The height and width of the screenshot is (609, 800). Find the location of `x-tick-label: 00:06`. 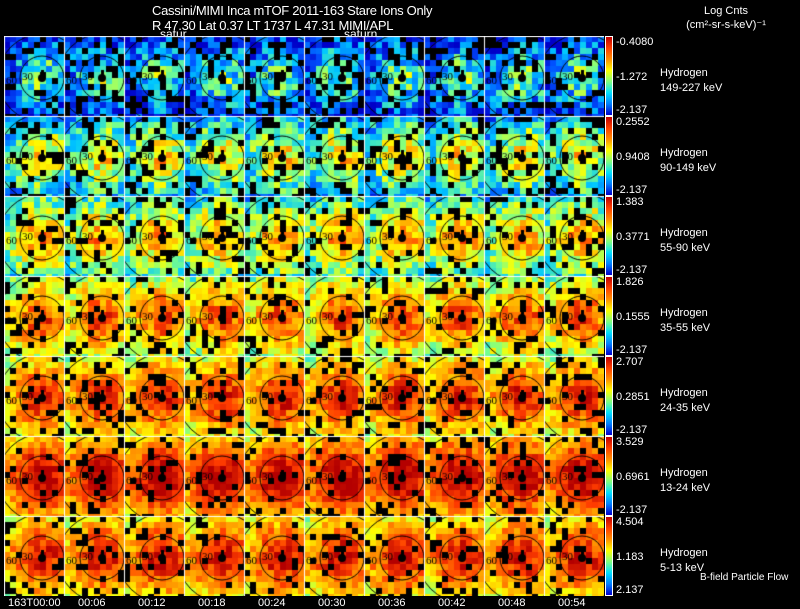

x-tick-label: 00:06 is located at coordinates (92, 603).